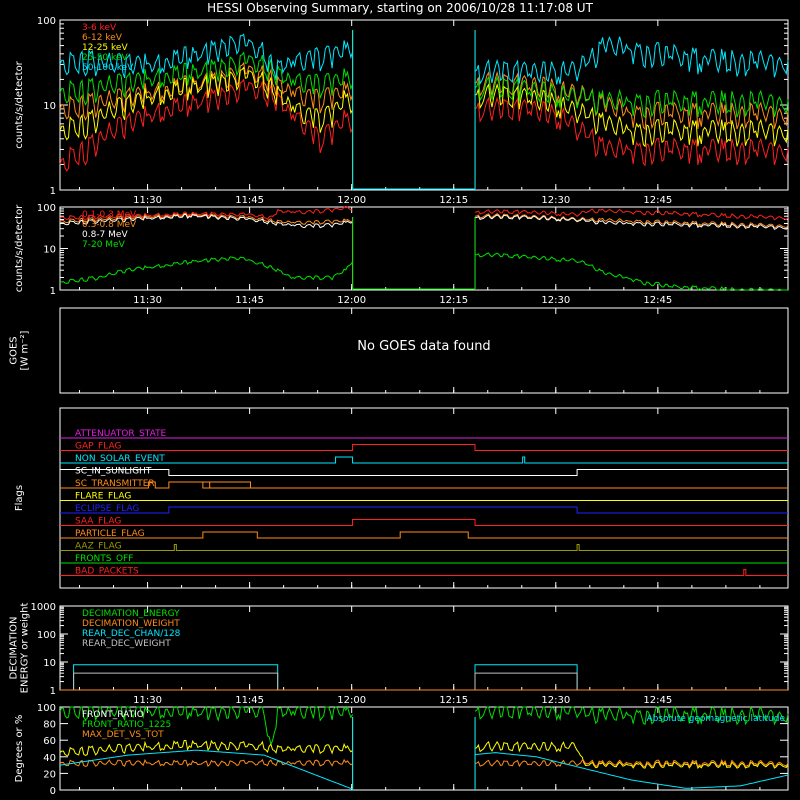 The image size is (800, 800). What do you see at coordinates (113, 472) in the screenshot?
I see `flag-label: SC_IN_SUNLIGHT` at bounding box center [113, 472].